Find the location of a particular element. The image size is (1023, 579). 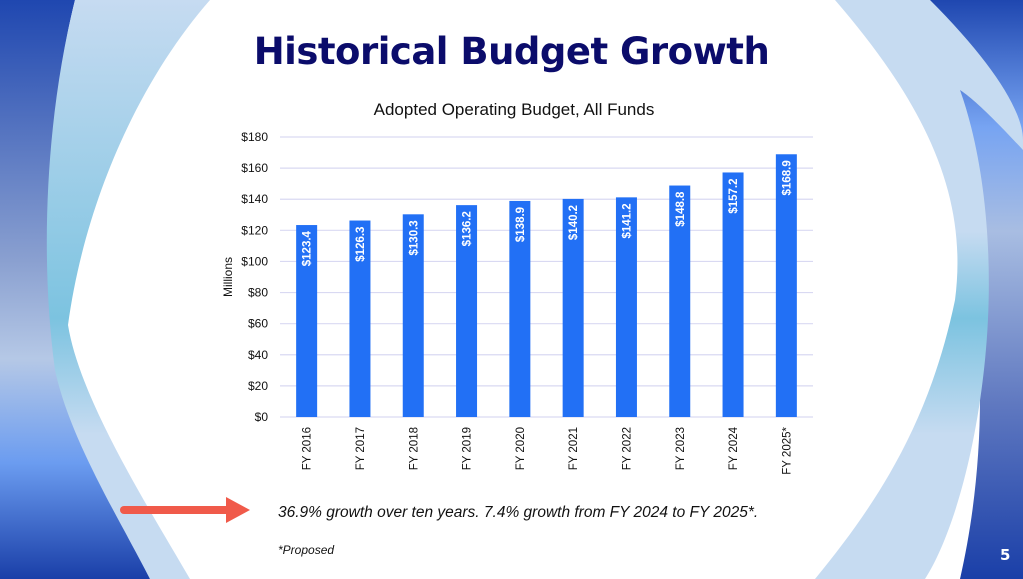

bar-data-label: $148.8 is located at coordinates (681, 209).